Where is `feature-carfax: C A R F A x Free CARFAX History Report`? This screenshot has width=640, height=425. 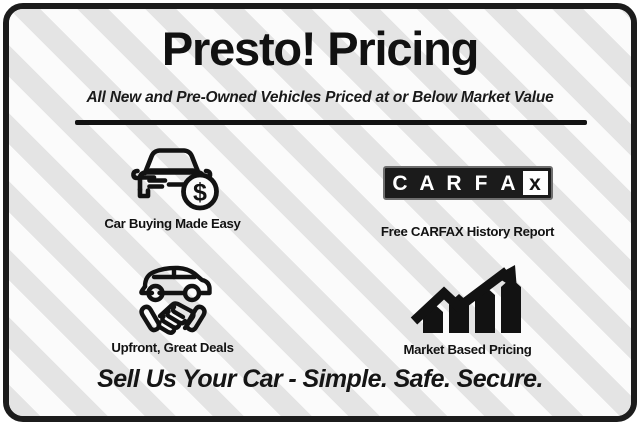 feature-carfax: C A R F A x Free CARFAX History Report is located at coordinates (467, 193).